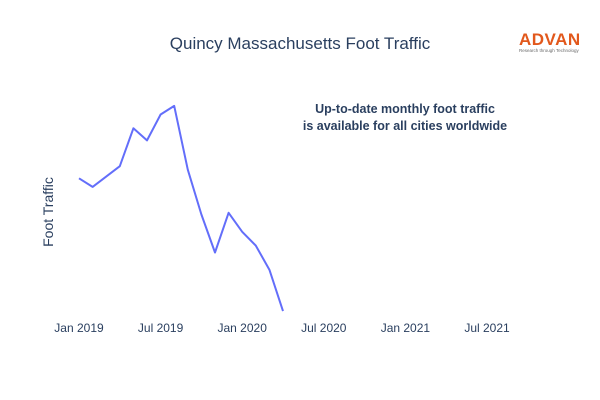 The height and width of the screenshot is (400, 600). I want to click on annotation-line-1: Up-to-date monthly foot traffic, so click(405, 109).